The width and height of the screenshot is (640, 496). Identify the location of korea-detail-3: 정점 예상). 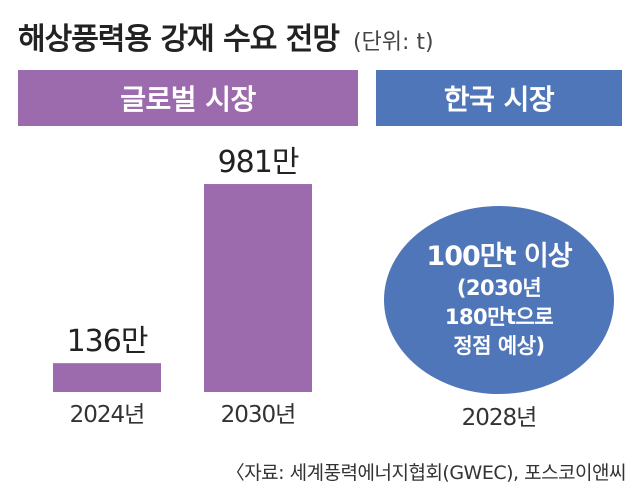
(499, 345).